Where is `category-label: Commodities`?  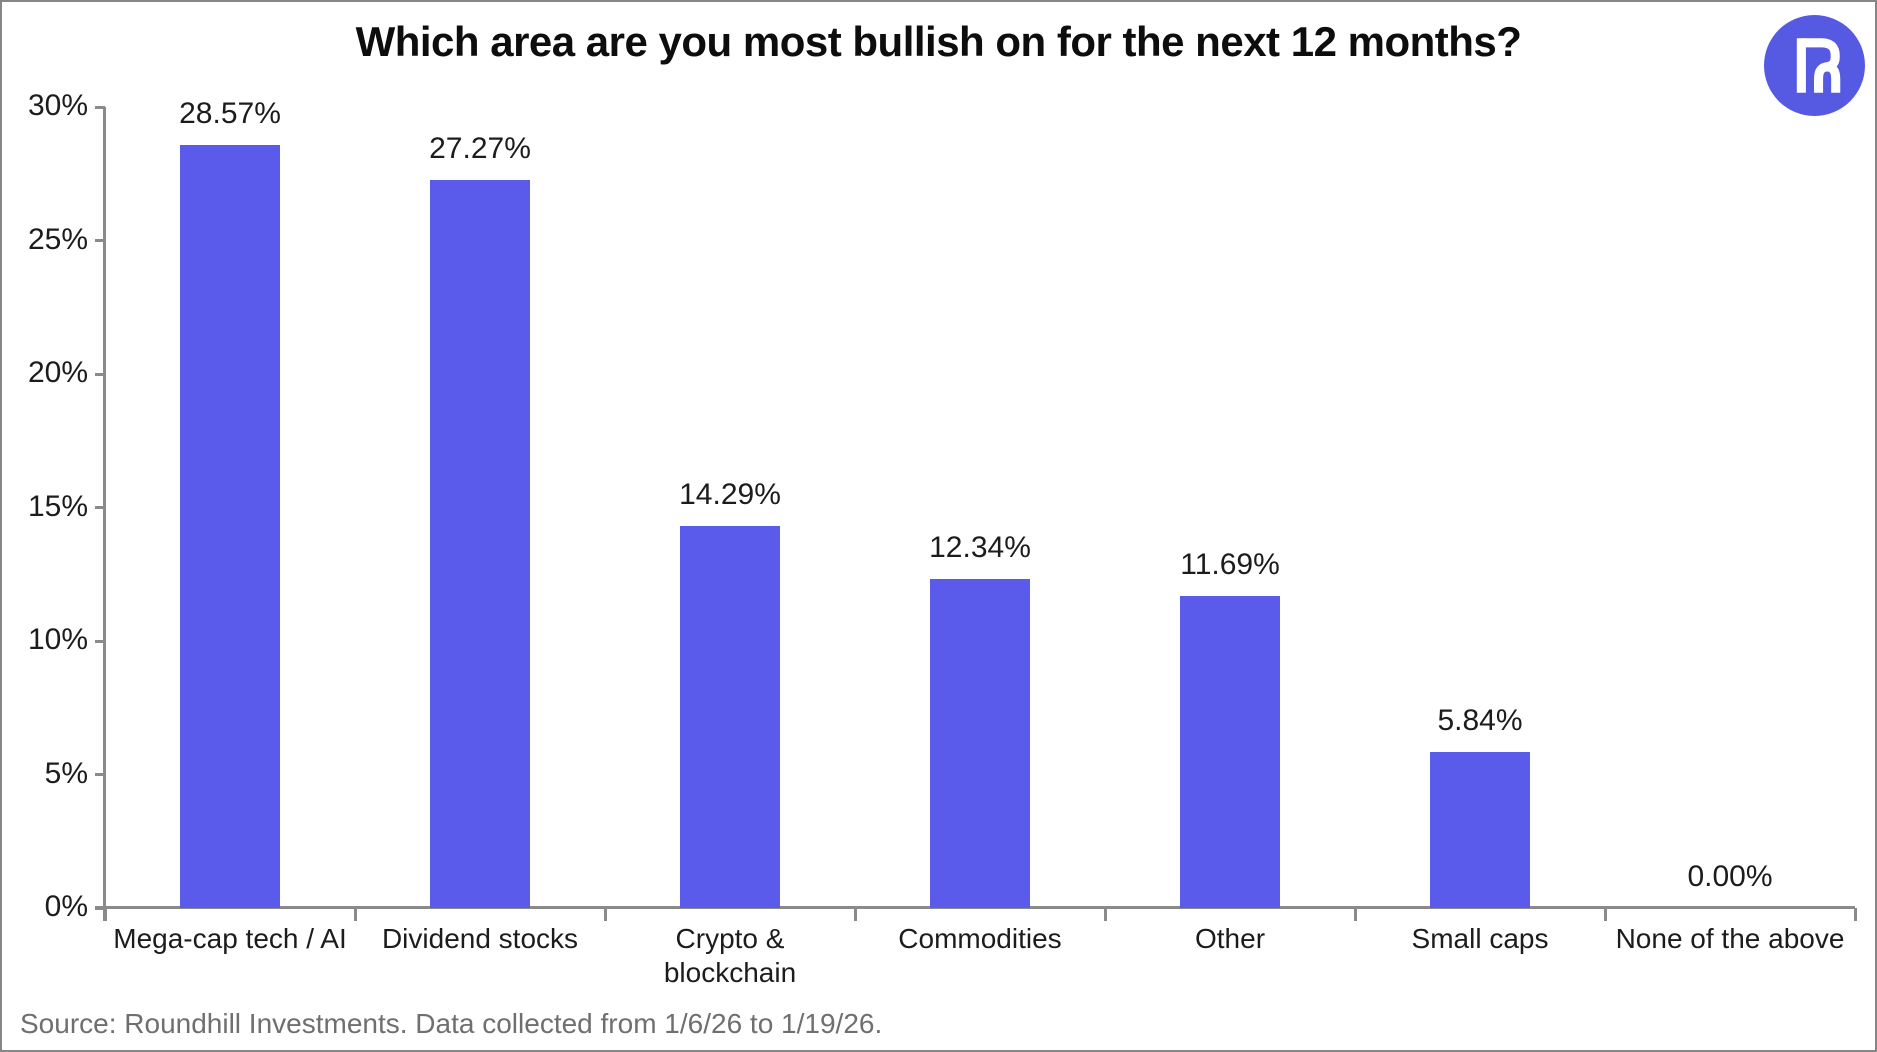 category-label: Commodities is located at coordinates (980, 938).